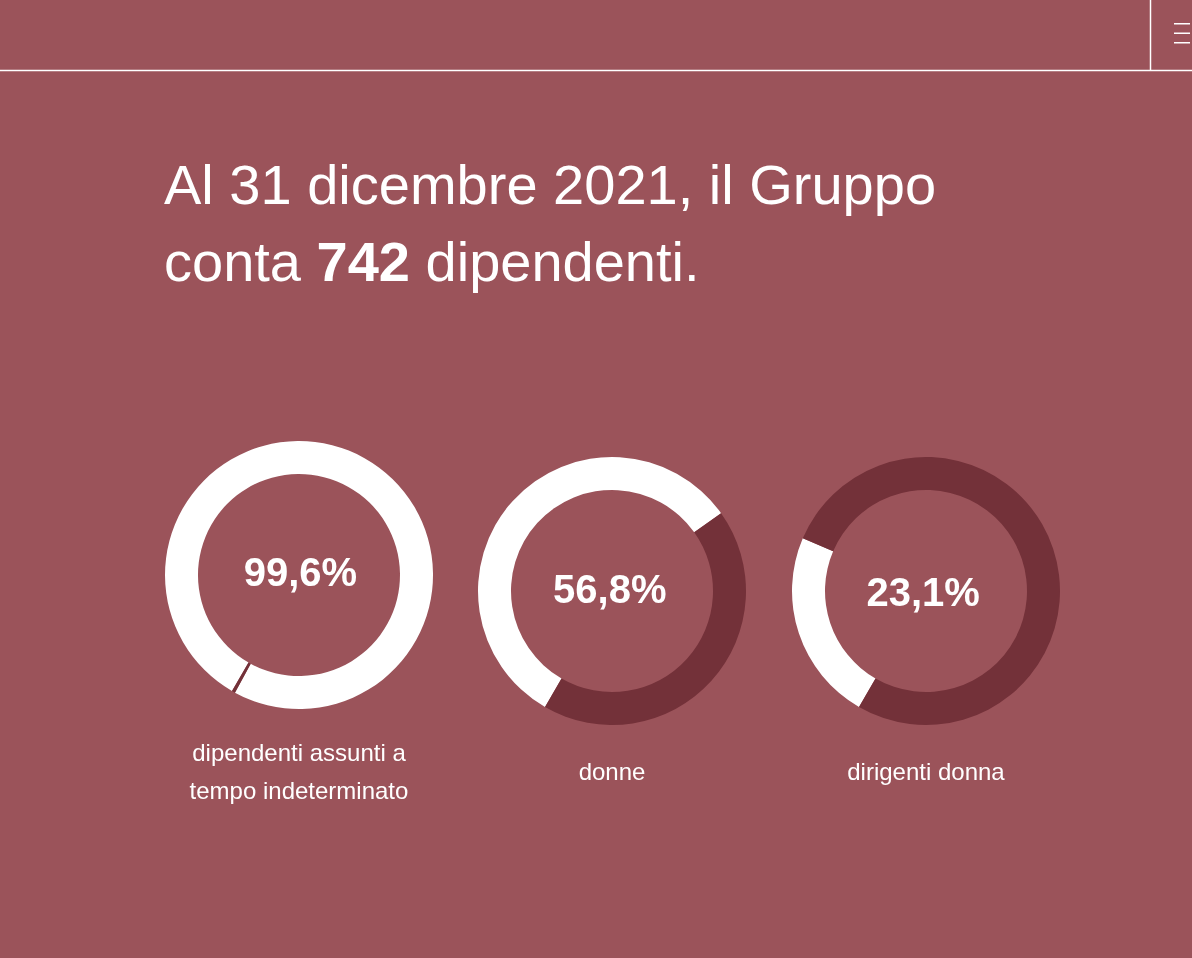 The image size is (1192, 958). I want to click on data-label: 56,8%, so click(610, 588).